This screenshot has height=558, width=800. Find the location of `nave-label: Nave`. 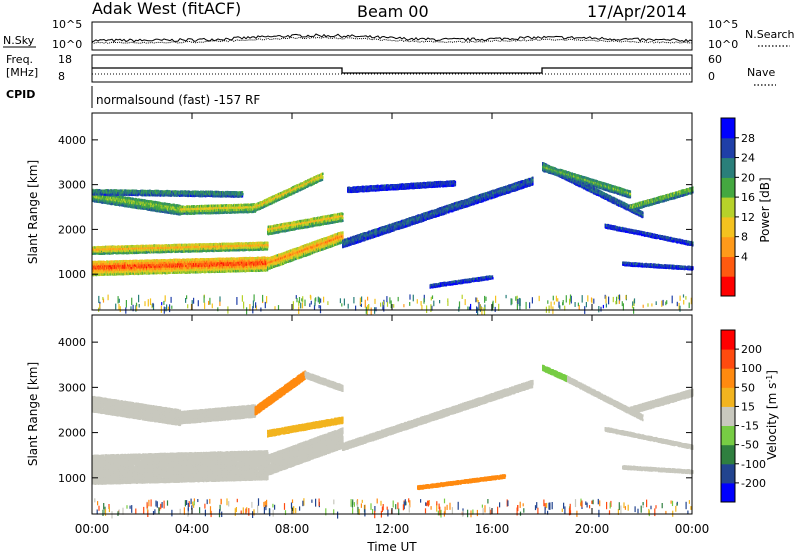

nave-label: Nave is located at coordinates (761, 72).